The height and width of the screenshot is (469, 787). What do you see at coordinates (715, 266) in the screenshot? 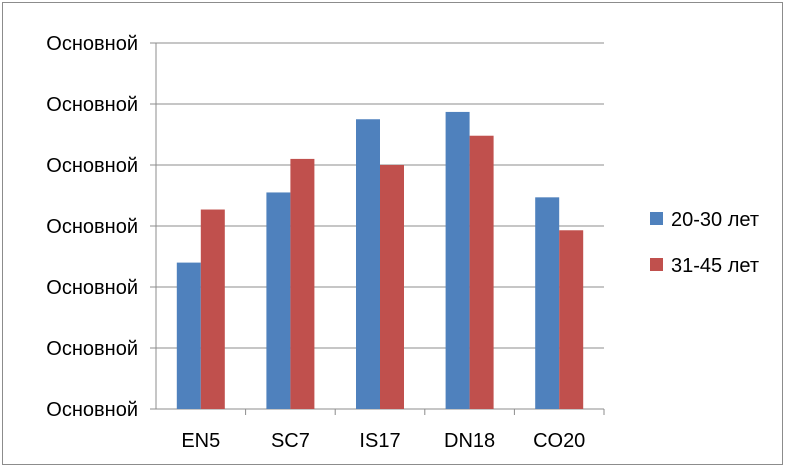
I see `legend-label: 31-45 лет` at bounding box center [715, 266].